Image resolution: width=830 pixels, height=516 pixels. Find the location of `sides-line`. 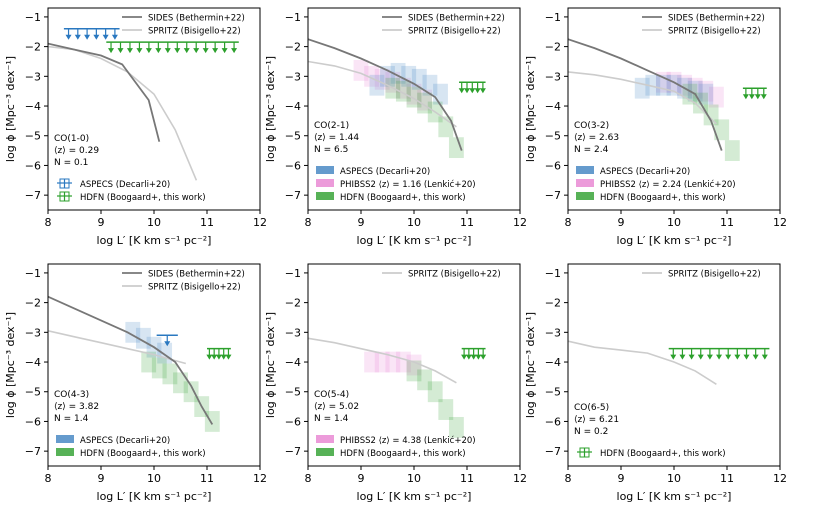

sides-line is located at coordinates (104, 92).